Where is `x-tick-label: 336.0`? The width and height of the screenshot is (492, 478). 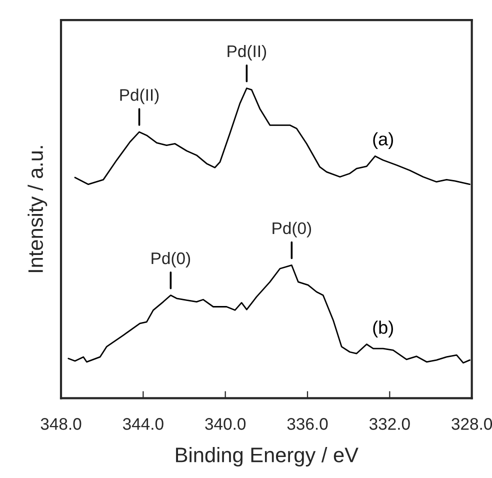
x-tick-label: 336.0 is located at coordinates (307, 424).